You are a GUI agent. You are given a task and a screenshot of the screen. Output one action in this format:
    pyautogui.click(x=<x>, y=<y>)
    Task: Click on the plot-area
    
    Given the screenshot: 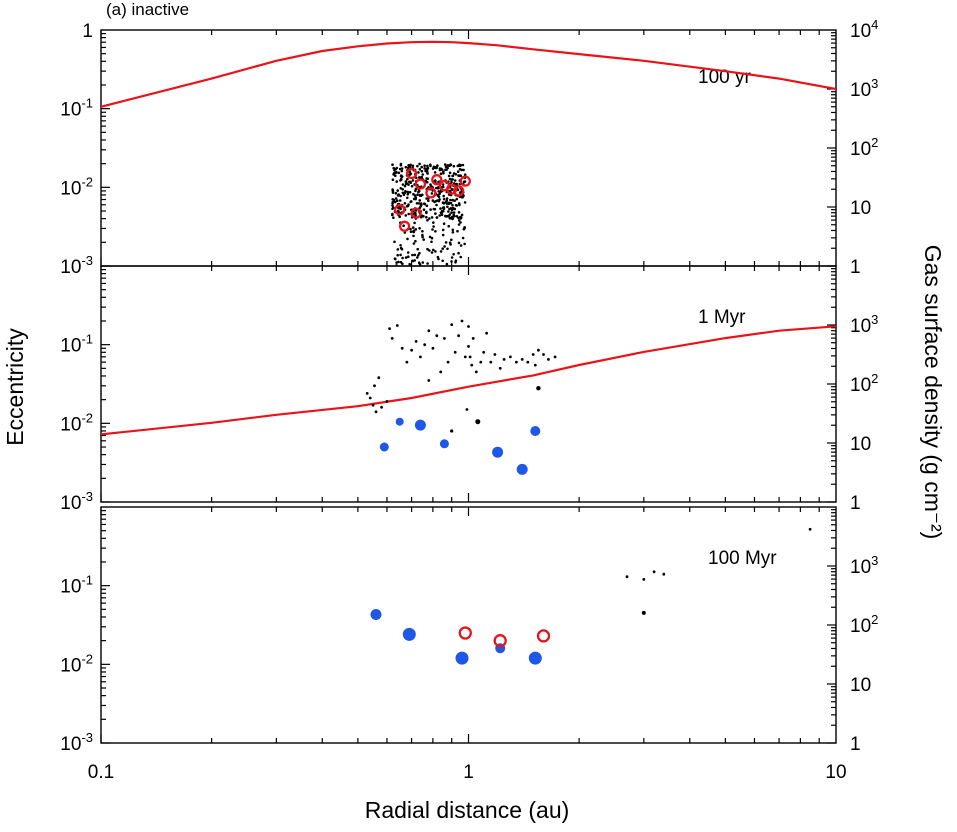 What is the action you would take?
    pyautogui.click(x=591, y=596)
    